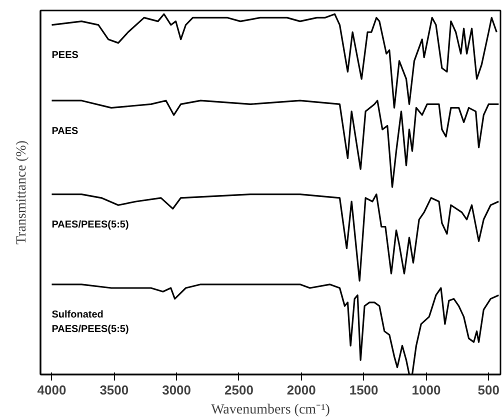  I want to click on x-tick-label: 2000, so click(301, 390).